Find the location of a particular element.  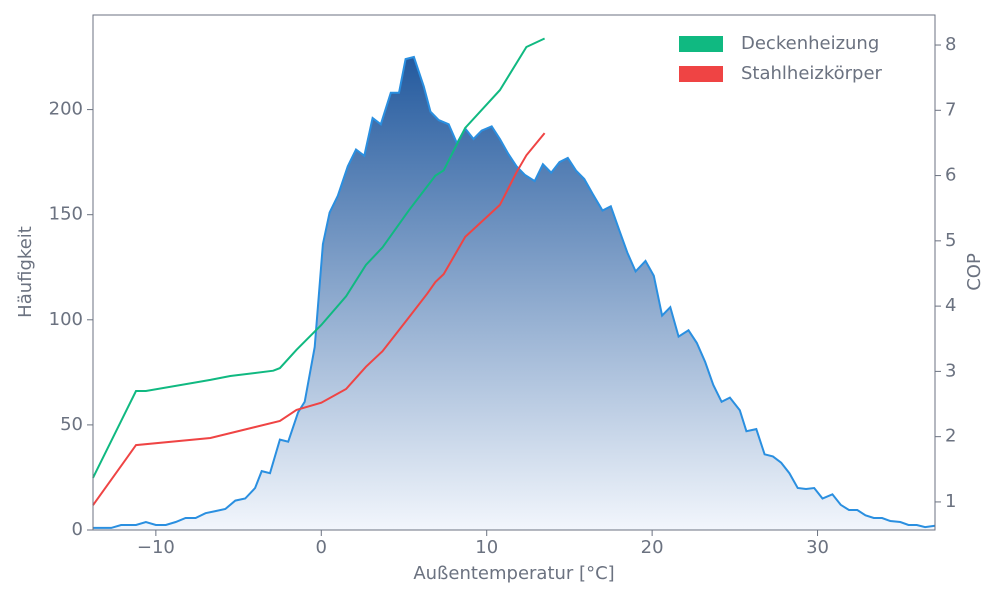

y2-tick-label: 2 is located at coordinates (950, 436).